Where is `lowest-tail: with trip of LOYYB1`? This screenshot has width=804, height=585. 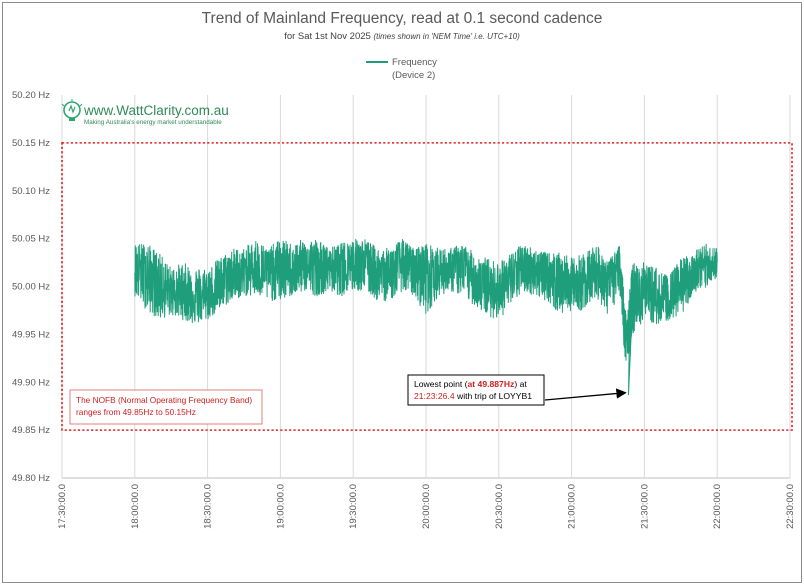 lowest-tail: with trip of LOYYB1 is located at coordinates (494, 396).